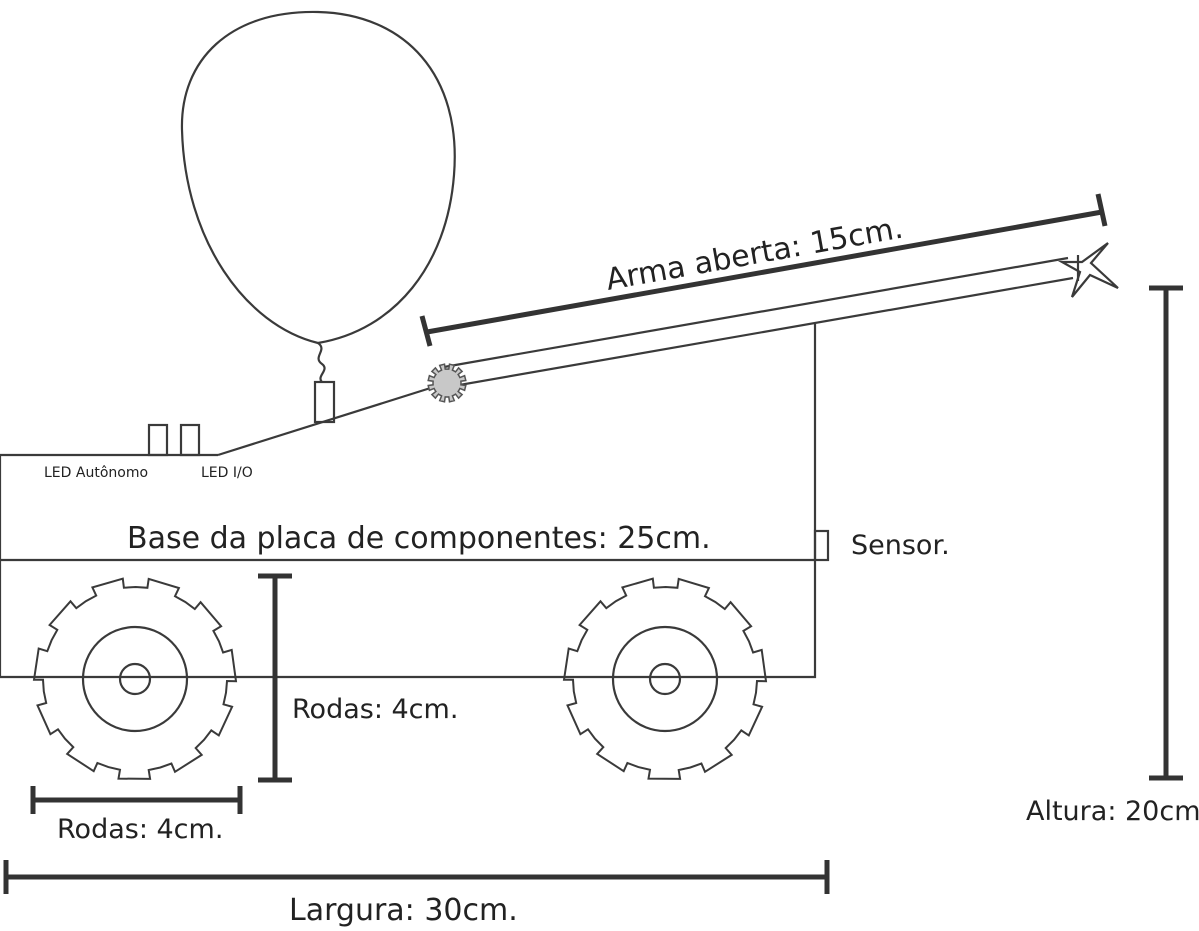 Image resolution: width=1199 pixels, height=931 pixels. Describe the element at coordinates (763, 270) in the screenshot. I see `dimension-arma` at that location.